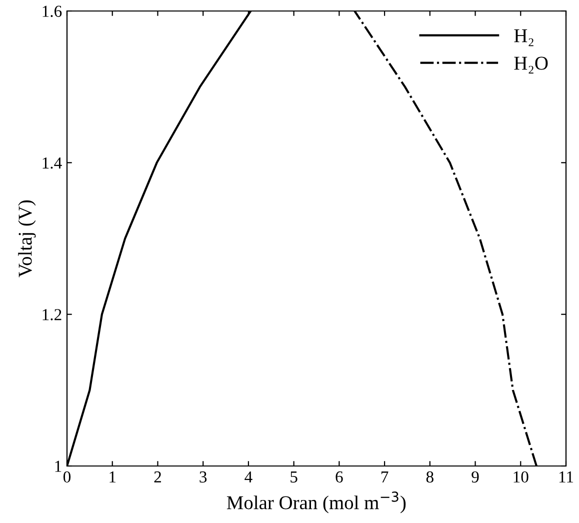 This screenshot has height=523, width=579. I want to click on x-tick-label: 1, so click(113, 476).